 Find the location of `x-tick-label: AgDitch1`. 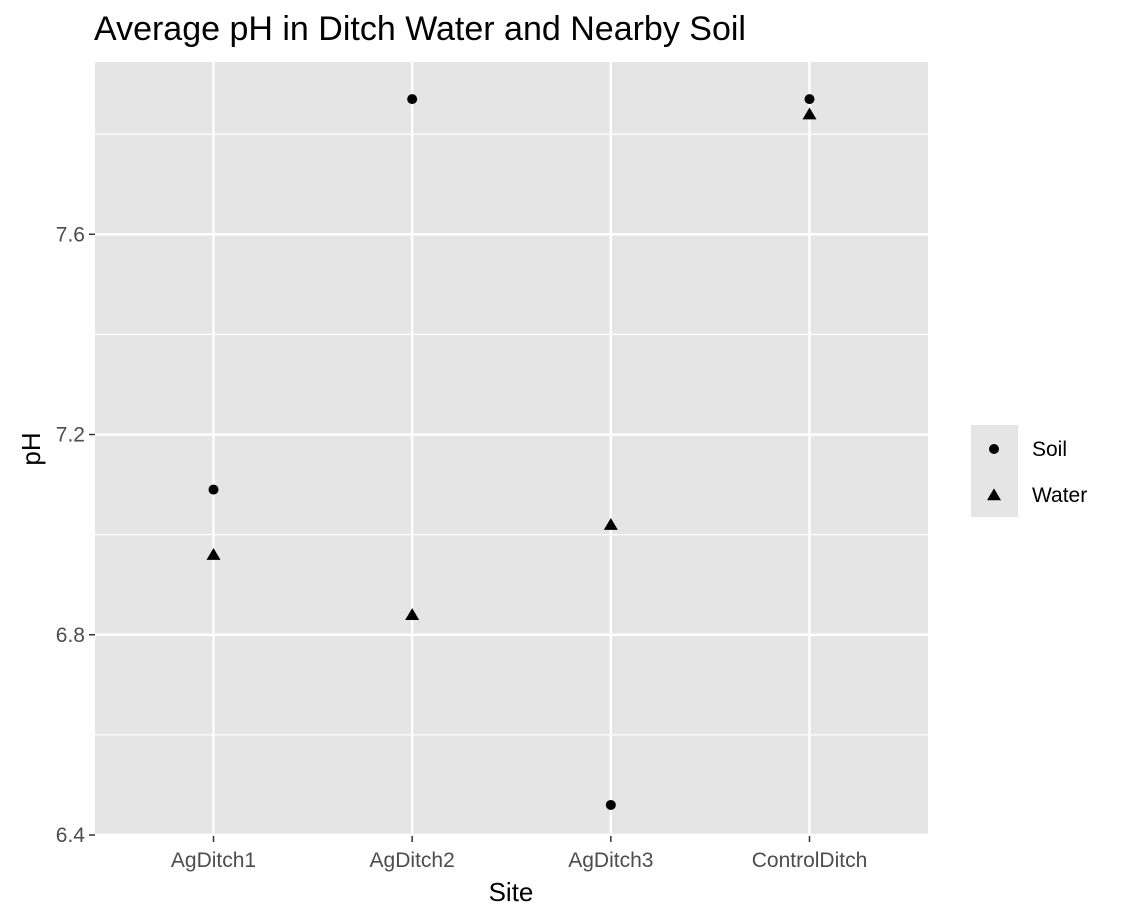

x-tick-label: AgDitch1 is located at coordinates (213, 860).